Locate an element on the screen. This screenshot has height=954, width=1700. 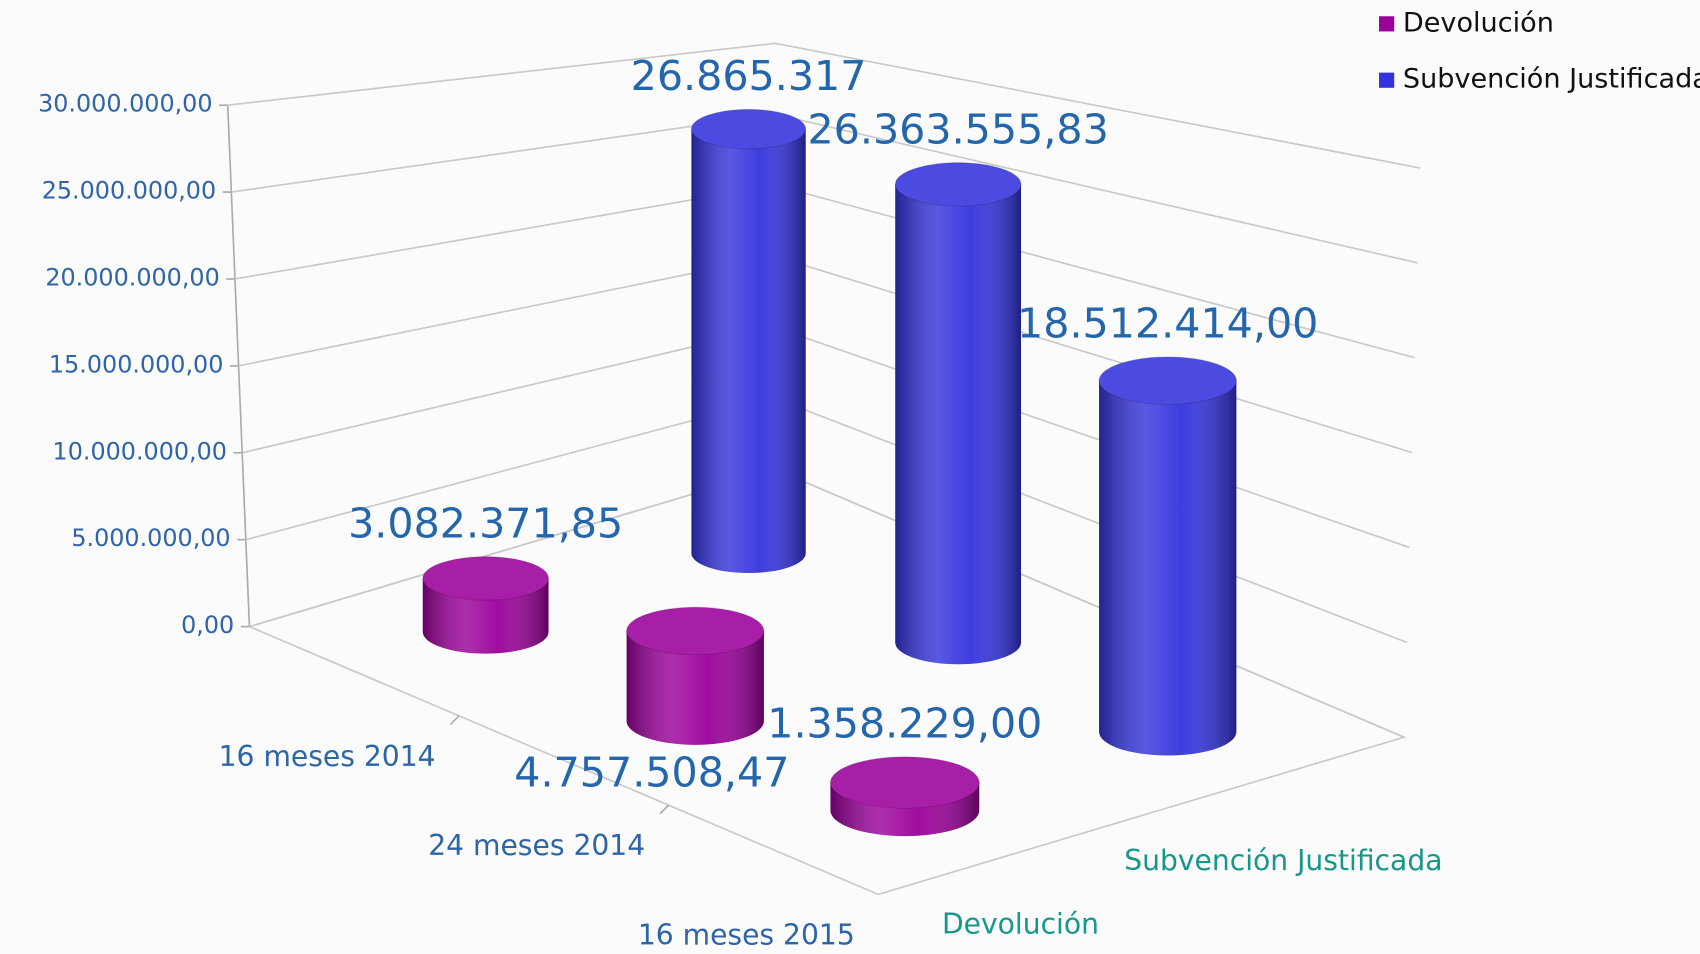
y-tick-label: 25.000.000,00 is located at coordinates (129, 191).